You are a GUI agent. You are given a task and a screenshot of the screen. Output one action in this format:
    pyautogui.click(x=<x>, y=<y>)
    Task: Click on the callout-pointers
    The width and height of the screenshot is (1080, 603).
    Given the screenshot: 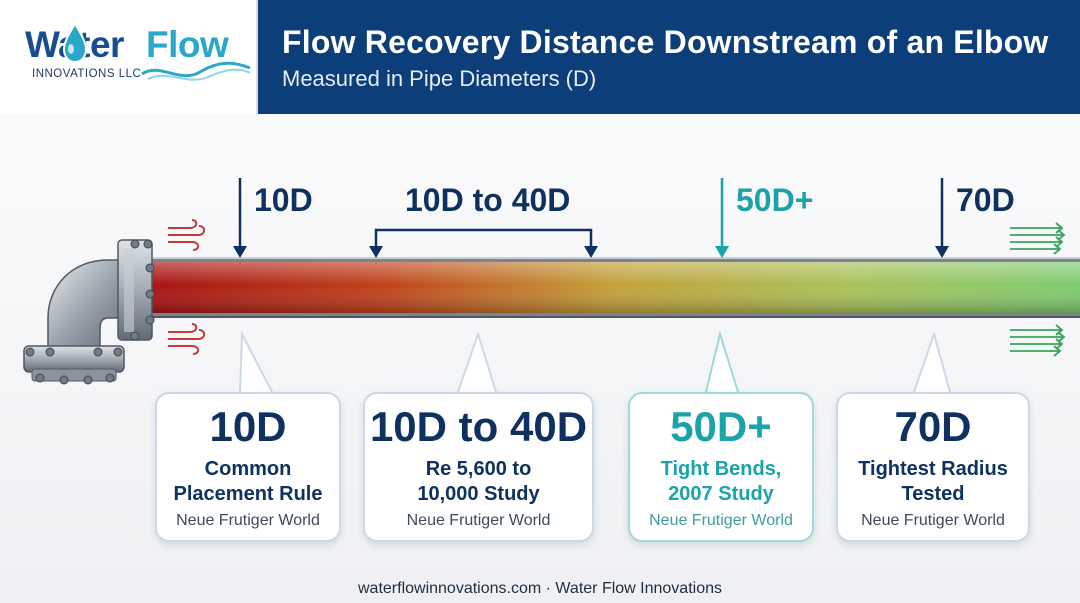 What is the action you would take?
    pyautogui.click(x=595, y=361)
    